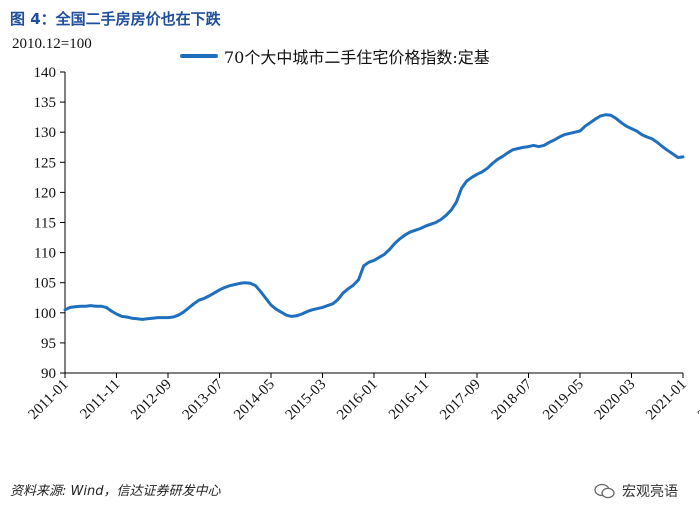 The width and height of the screenshot is (700, 514). What do you see at coordinates (49, 400) in the screenshot?
I see `x-tick-label: 2011-01` at bounding box center [49, 400].